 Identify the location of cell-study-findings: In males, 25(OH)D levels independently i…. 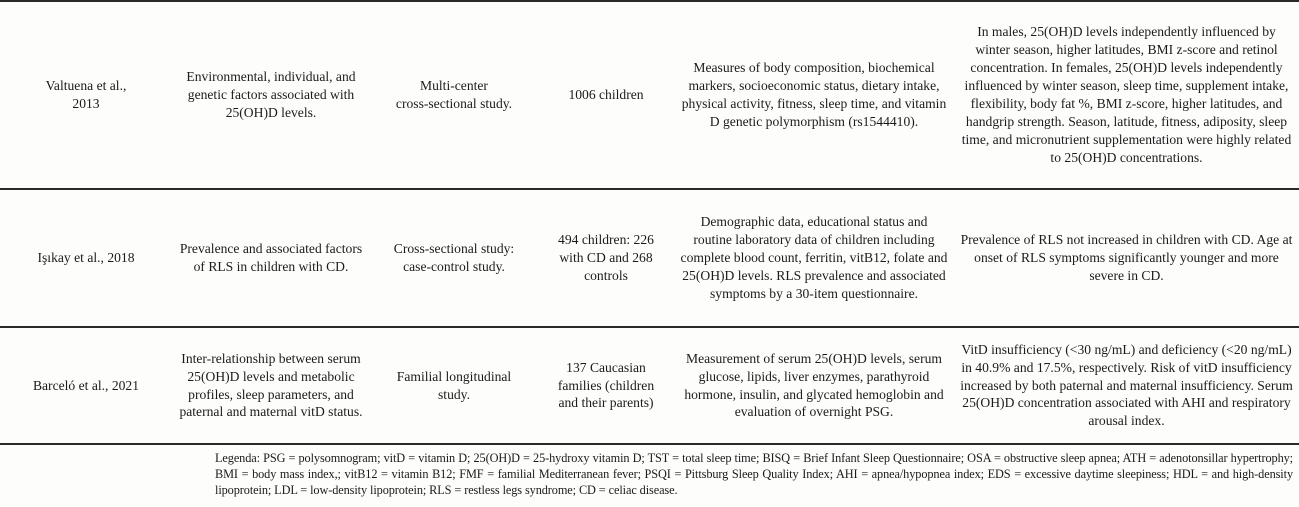
(1126, 94).